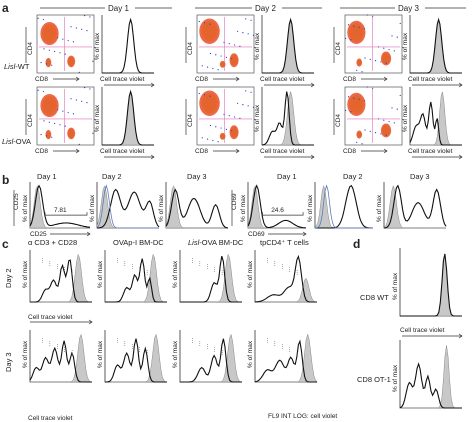 The image size is (474, 422). I want to click on panel-c-day2-xarrow, so click(61, 322).